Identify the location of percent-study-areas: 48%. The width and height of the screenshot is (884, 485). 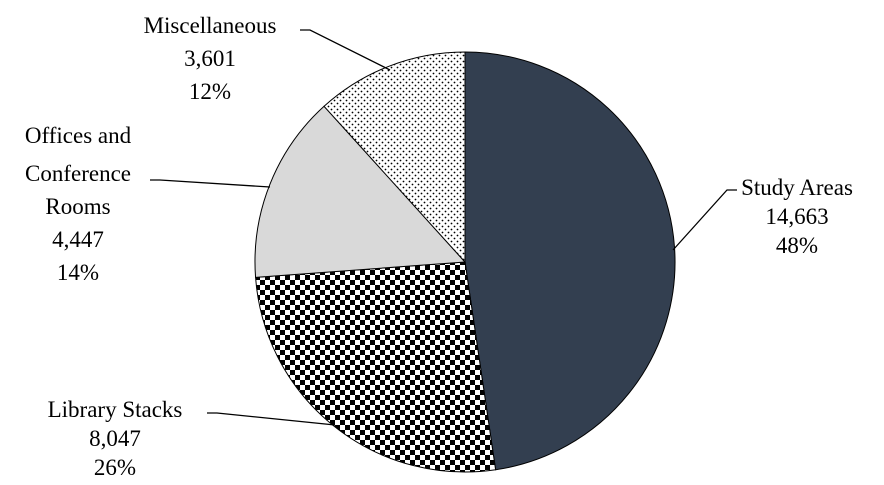
(797, 245).